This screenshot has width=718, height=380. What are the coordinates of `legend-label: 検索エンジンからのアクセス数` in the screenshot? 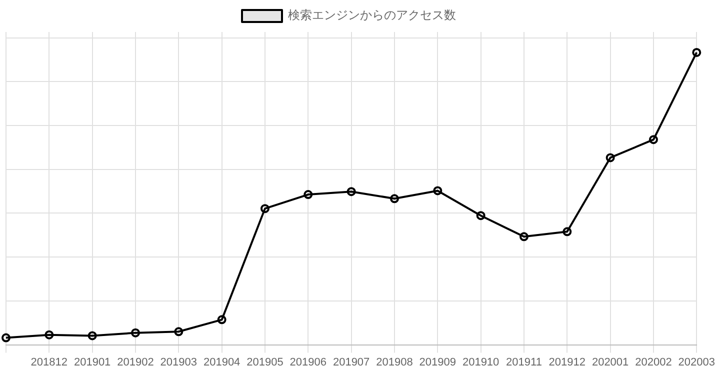 It's located at (372, 15).